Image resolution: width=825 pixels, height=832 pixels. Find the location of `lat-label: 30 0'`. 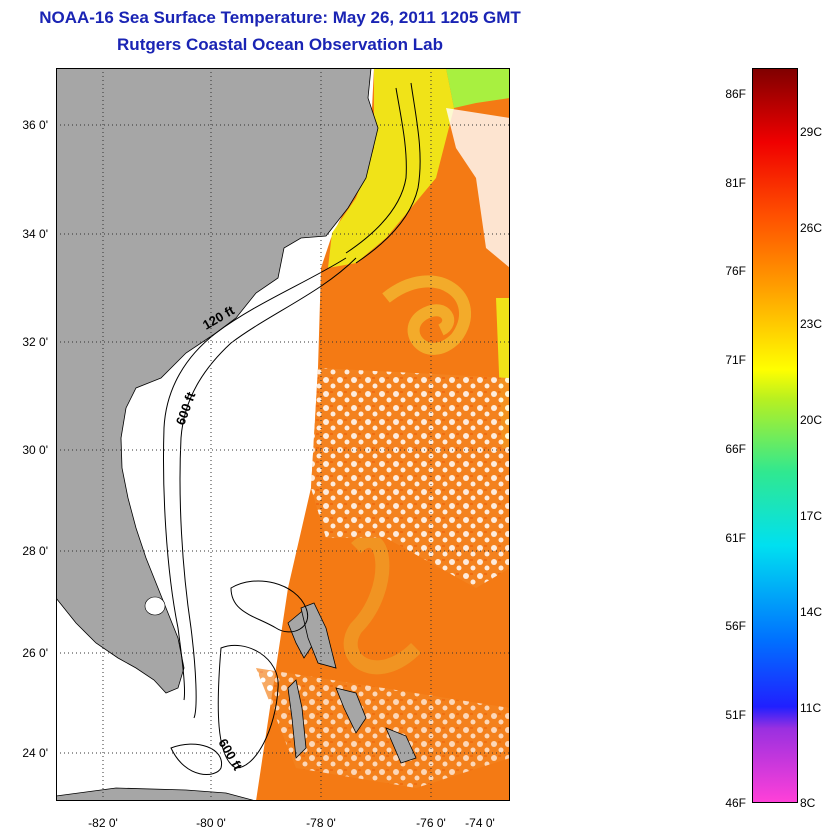

lat-label: 30 0' is located at coordinates (35, 450).